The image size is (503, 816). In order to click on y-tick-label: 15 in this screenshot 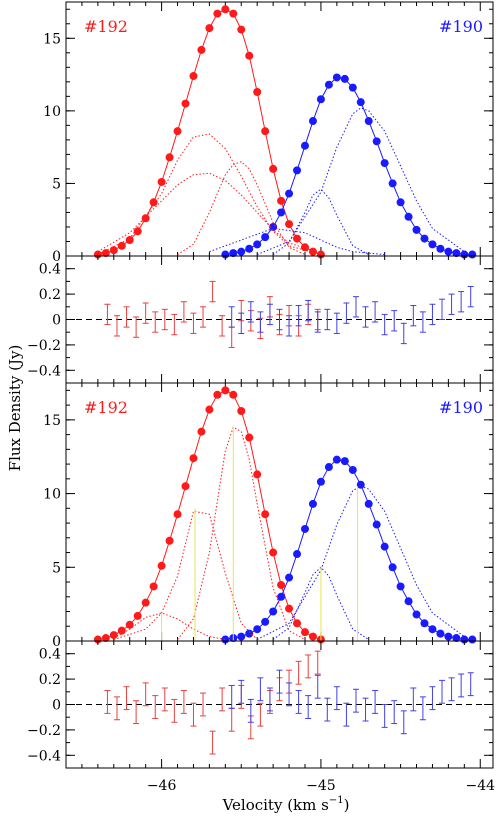, I will do `click(52, 421)`.